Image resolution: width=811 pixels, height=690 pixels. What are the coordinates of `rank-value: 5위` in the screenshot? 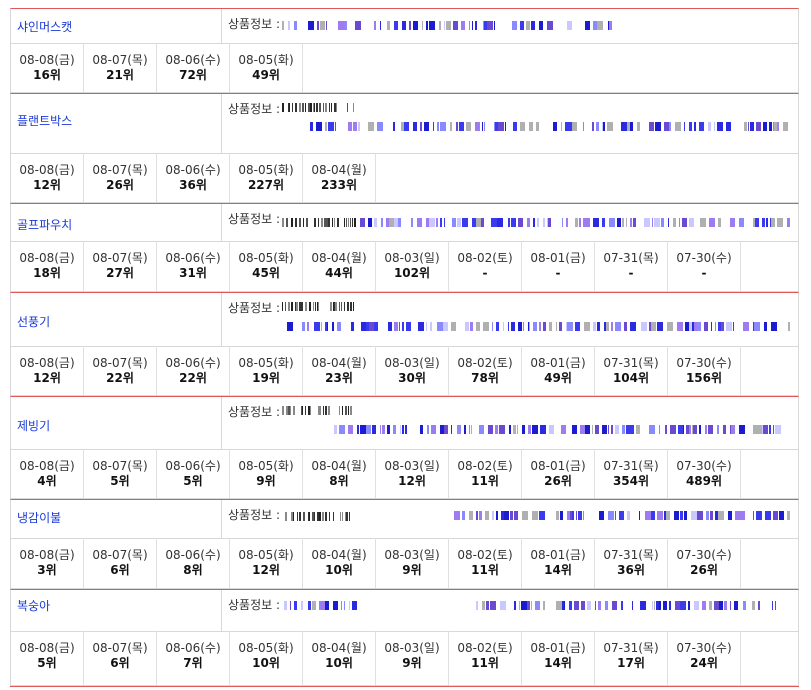 It's located at (47, 663).